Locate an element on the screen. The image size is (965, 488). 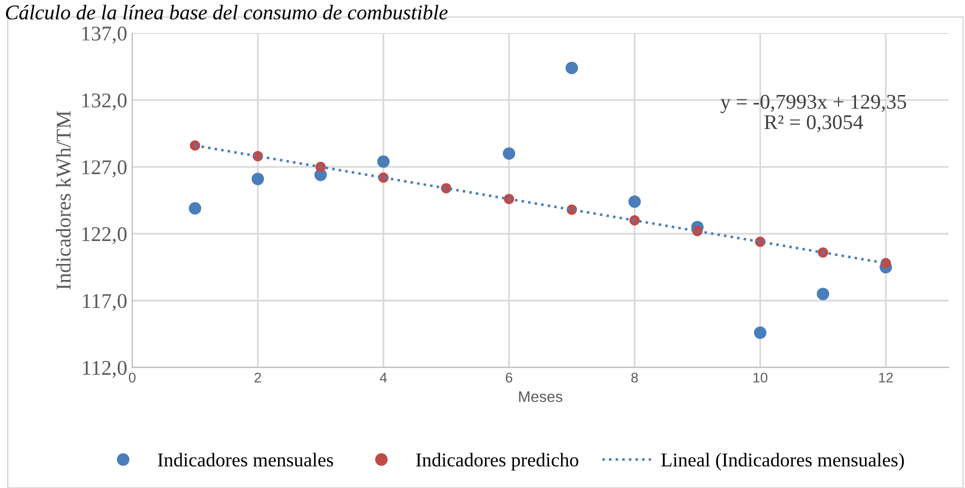
y-tick-label: 122,0 is located at coordinates (104, 235).